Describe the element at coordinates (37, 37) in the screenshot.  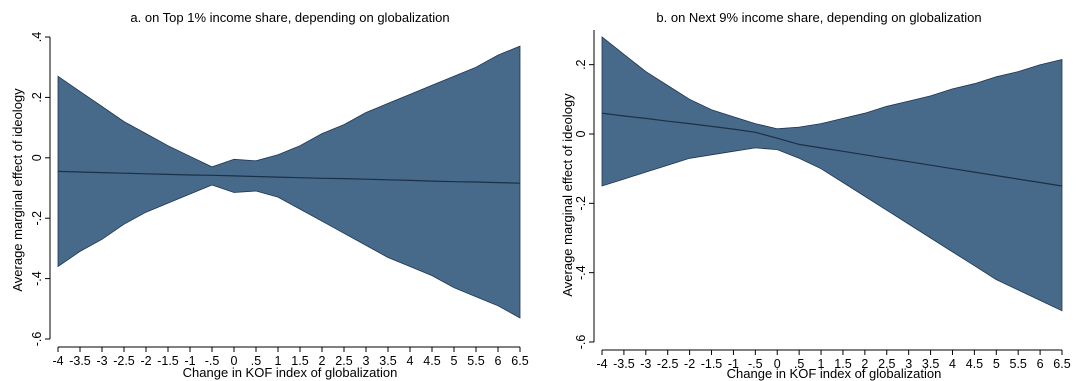
I see `y-tick-label: .4` at that location.